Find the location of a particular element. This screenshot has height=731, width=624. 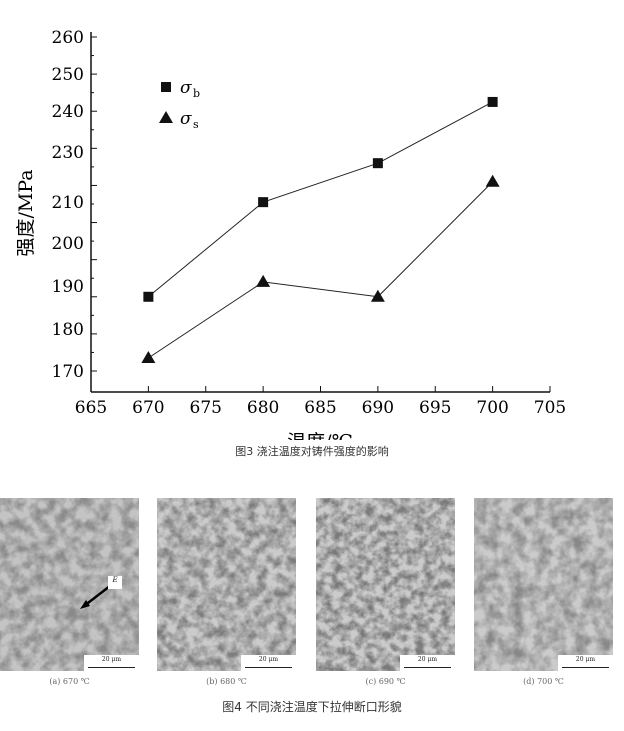

figure3-caption: 图3 浇注温度对铸件强度的影响 is located at coordinates (312, 451).